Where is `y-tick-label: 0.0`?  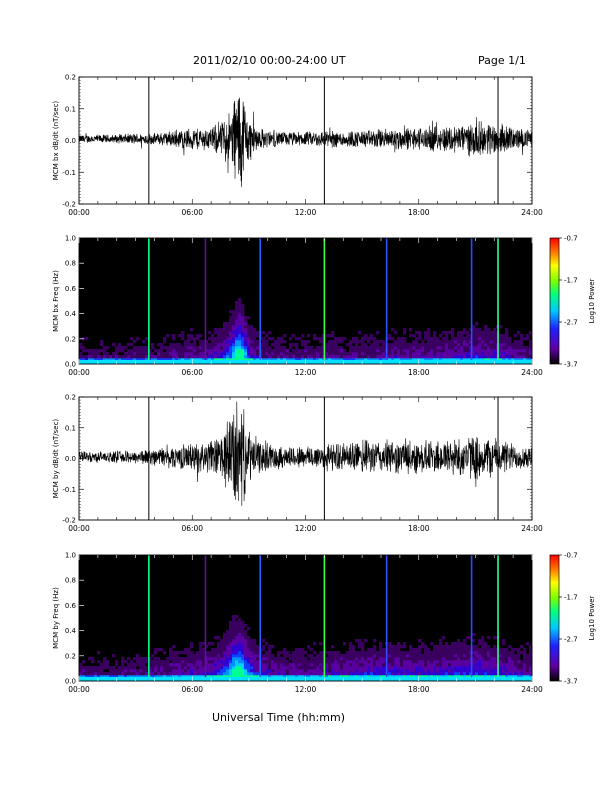
y-tick-label: 0.0 is located at coordinates (70, 682).